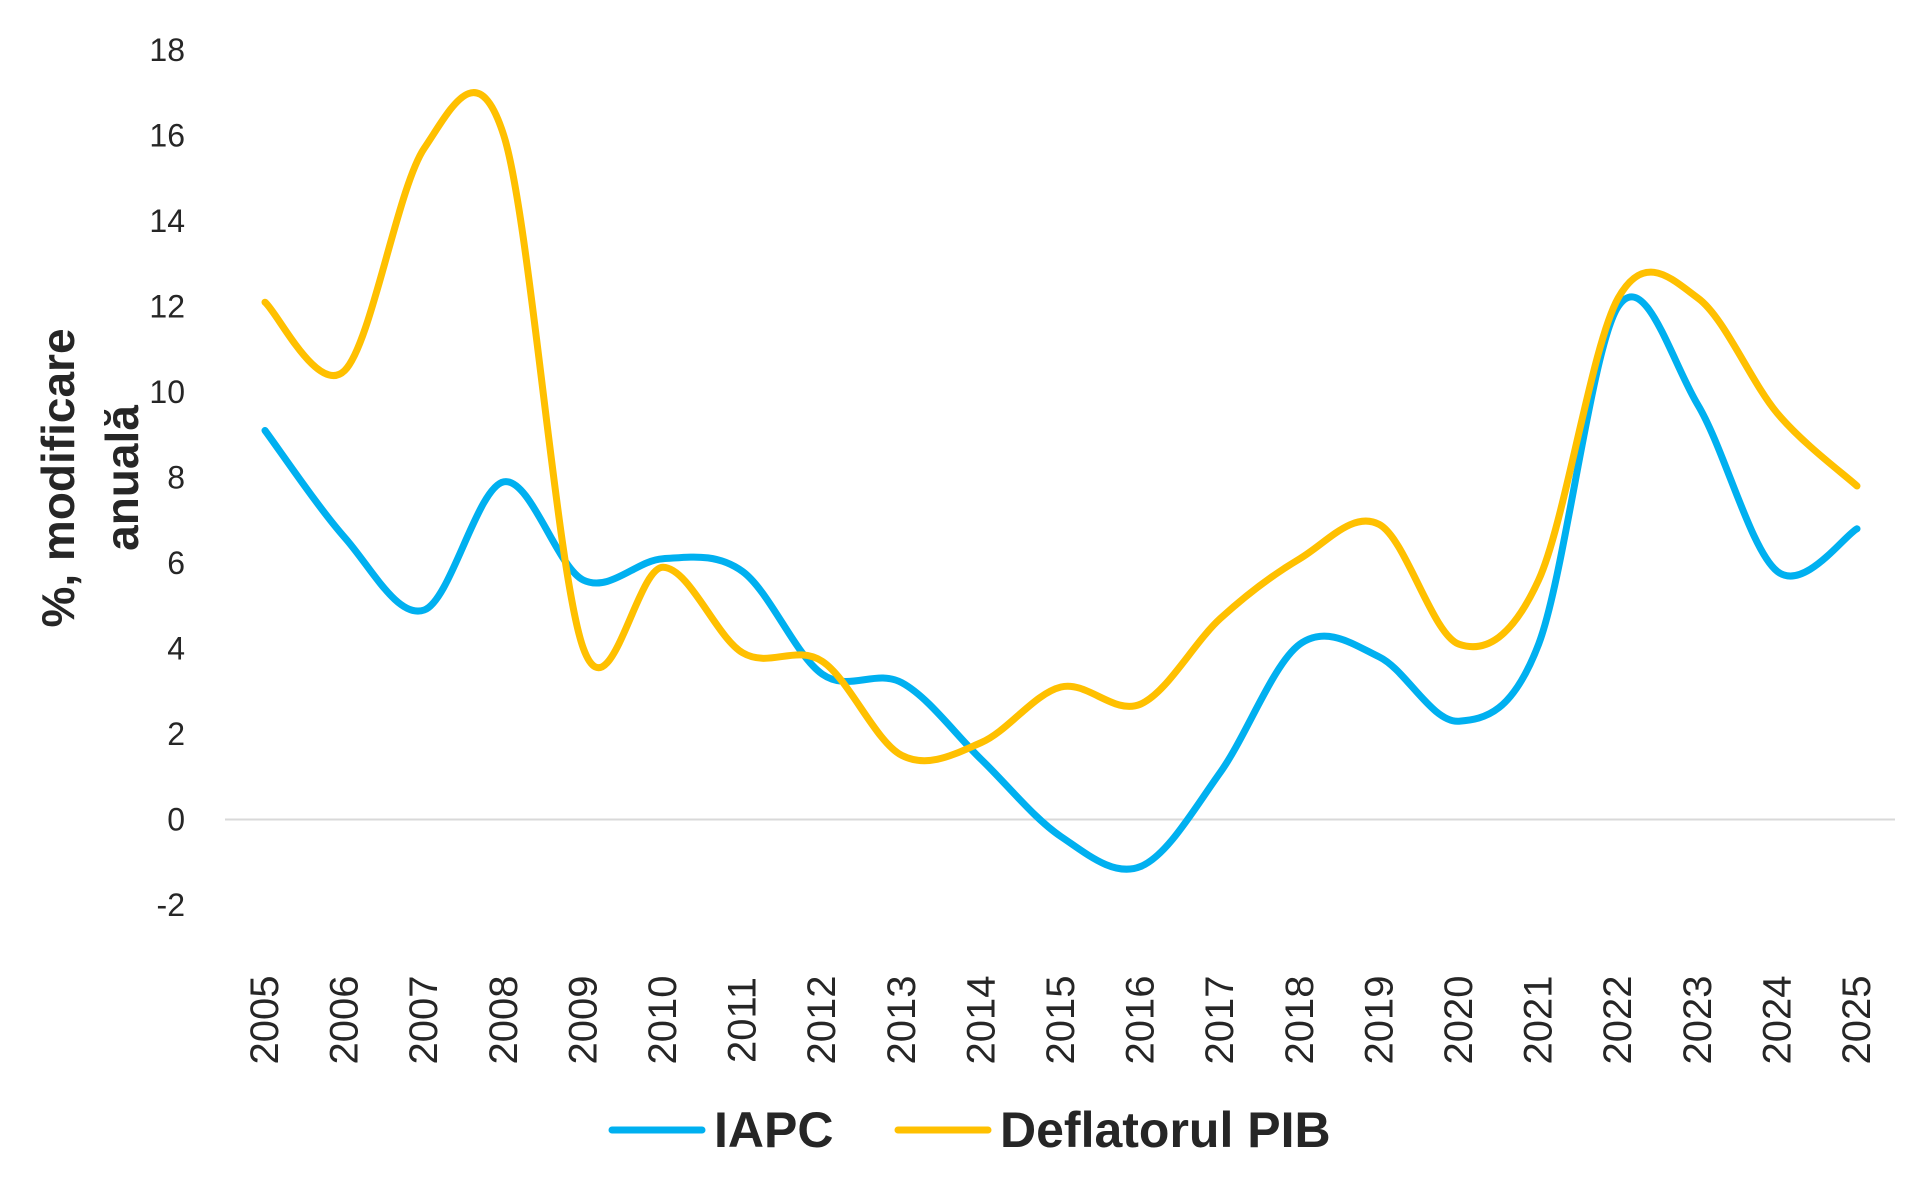  I want to click on y-tick-label: 10, so click(167, 392).